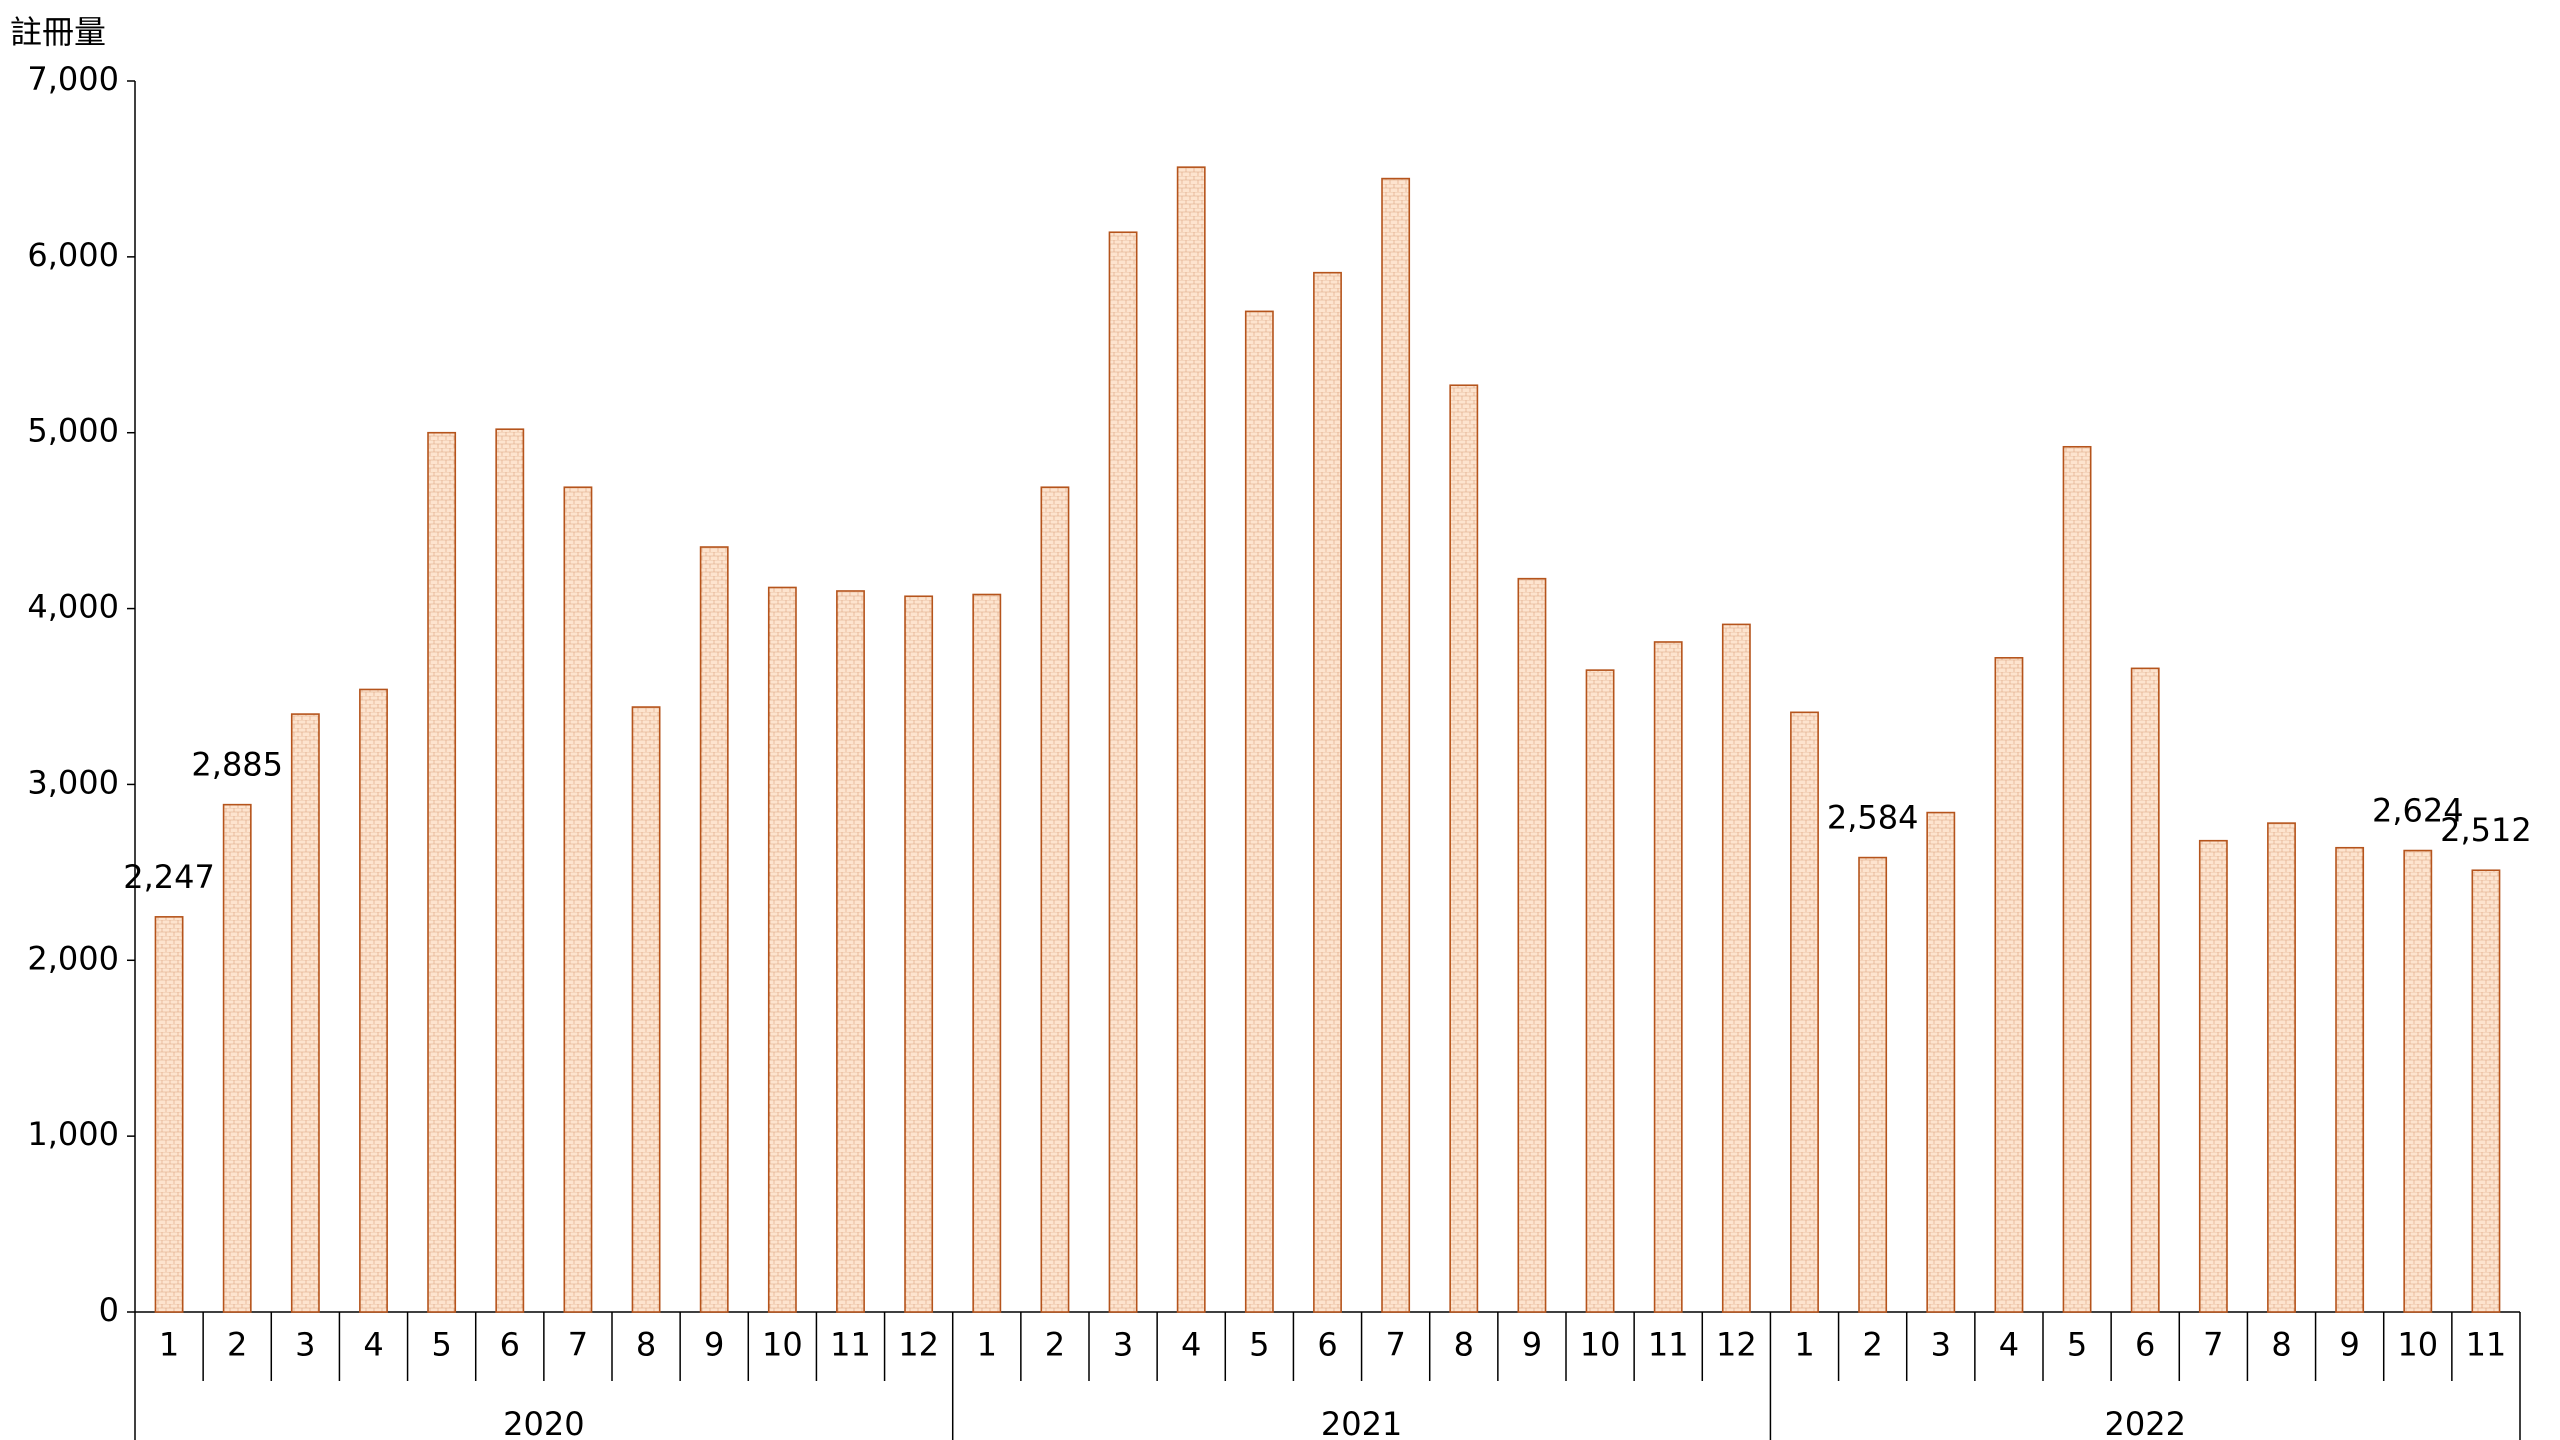 The image size is (2560, 1440). I want to click on value-label: 2,885, so click(237, 765).